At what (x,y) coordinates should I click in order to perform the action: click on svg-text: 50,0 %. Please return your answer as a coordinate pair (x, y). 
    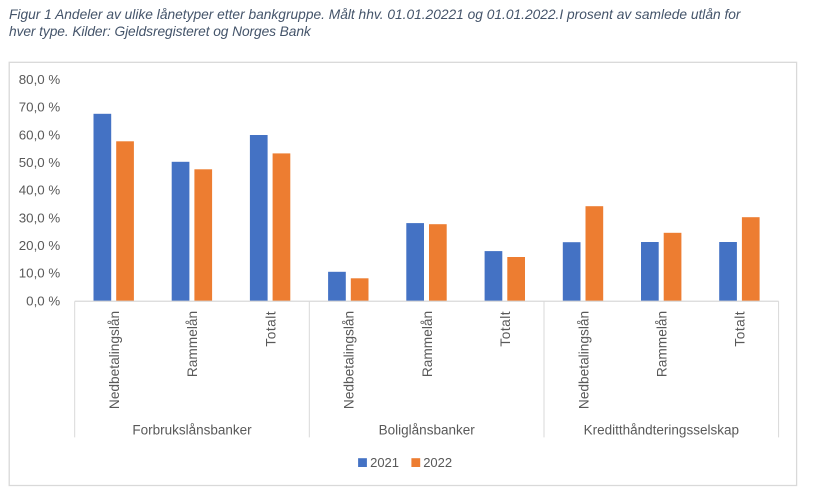
    Looking at the image, I should click on (40, 162).